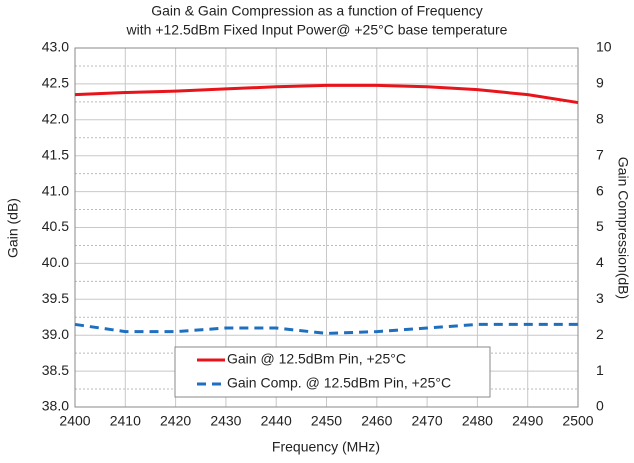  Describe the element at coordinates (477, 421) in the screenshot. I see `x-tick-label: 2480` at that location.